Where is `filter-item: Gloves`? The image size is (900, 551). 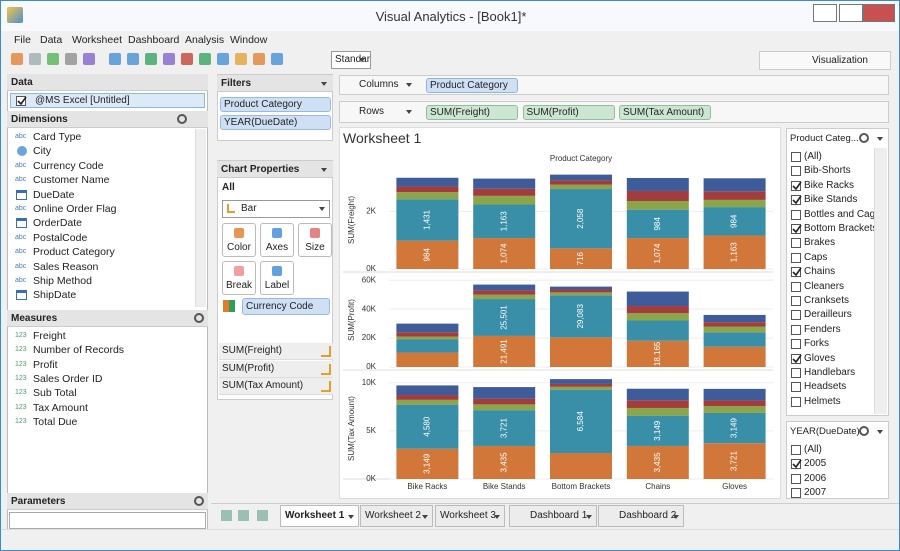
filter-item: Gloves is located at coordinates (820, 358).